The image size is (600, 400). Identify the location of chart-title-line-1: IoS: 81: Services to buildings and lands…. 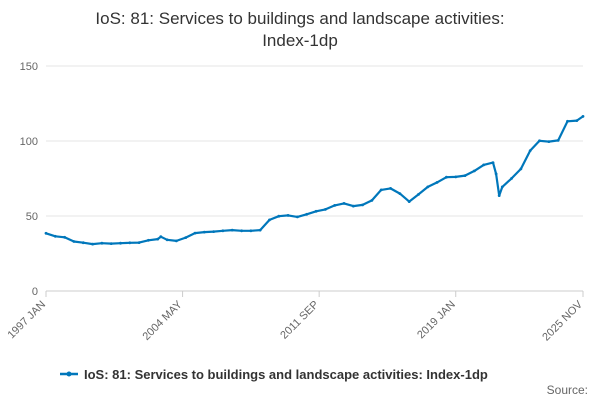
(299, 18).